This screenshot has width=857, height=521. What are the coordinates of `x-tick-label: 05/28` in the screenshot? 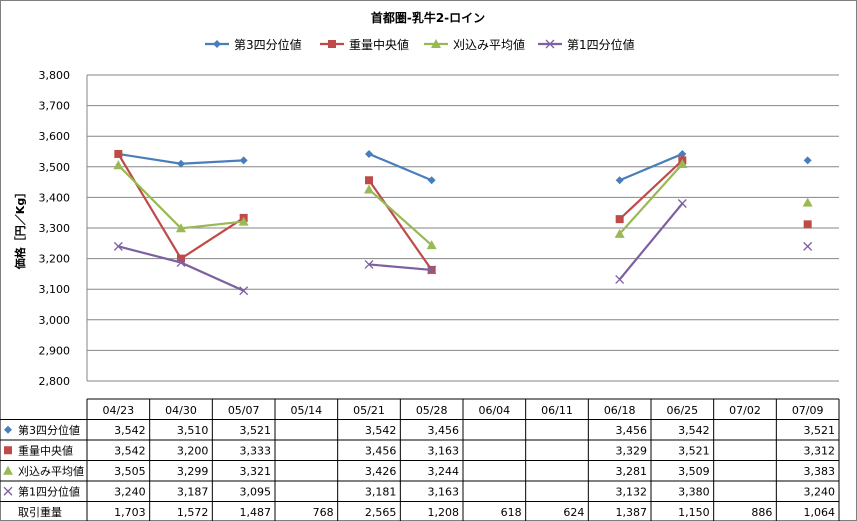 It's located at (432, 410).